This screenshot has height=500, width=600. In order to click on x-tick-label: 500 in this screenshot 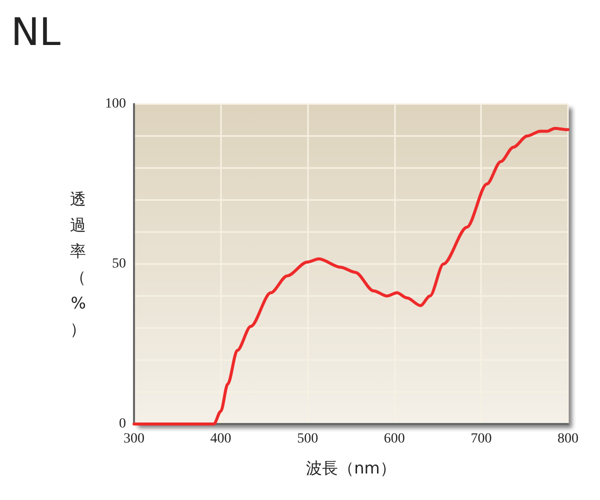, I will do `click(307, 439)`.